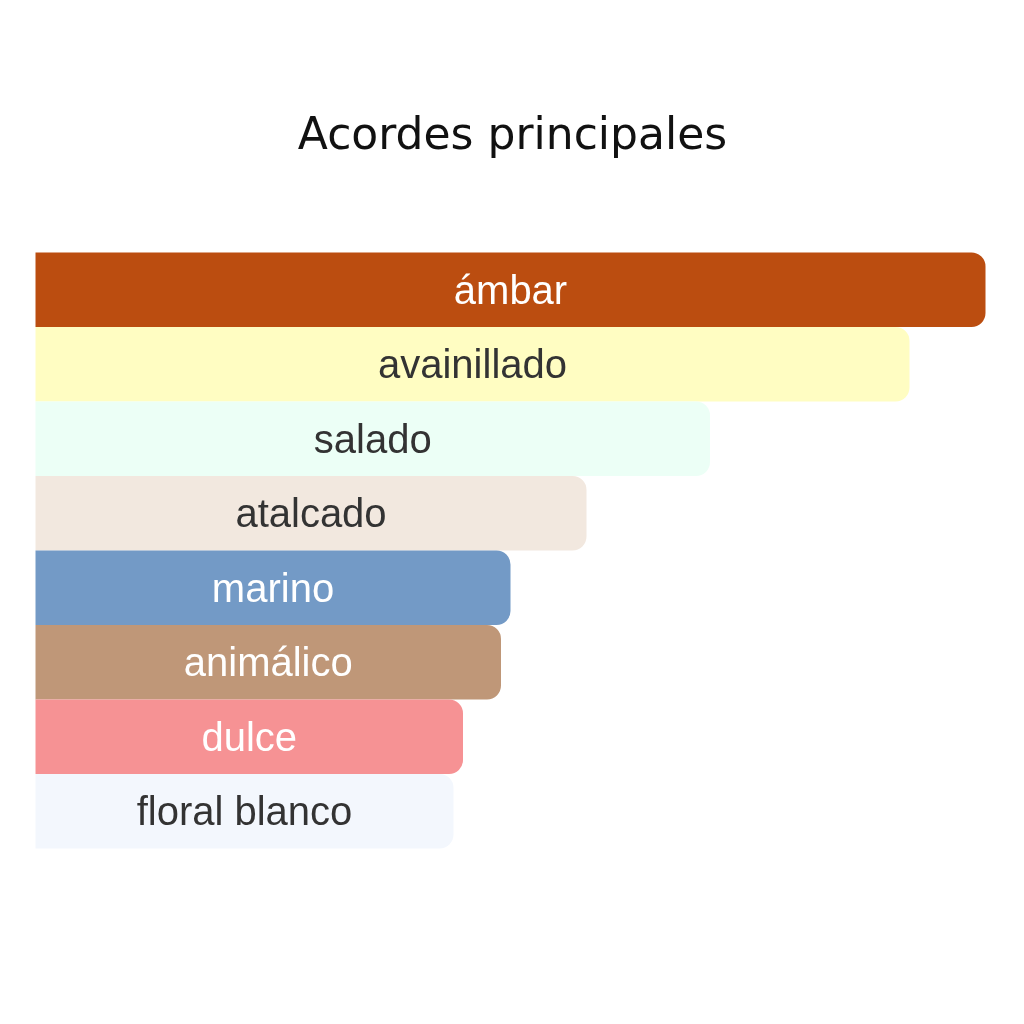 The width and height of the screenshot is (1024, 1024). I want to click on y-tick-label: dulce, so click(249, 736).